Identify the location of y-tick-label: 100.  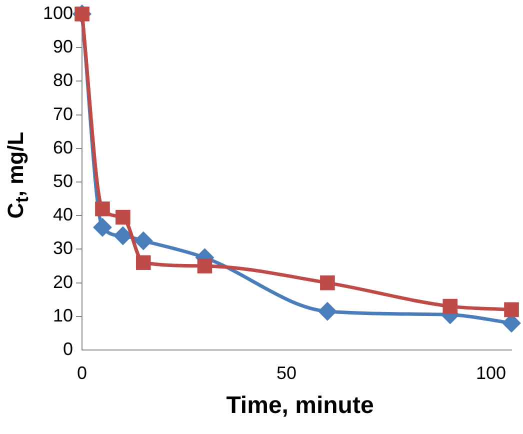
(58, 12).